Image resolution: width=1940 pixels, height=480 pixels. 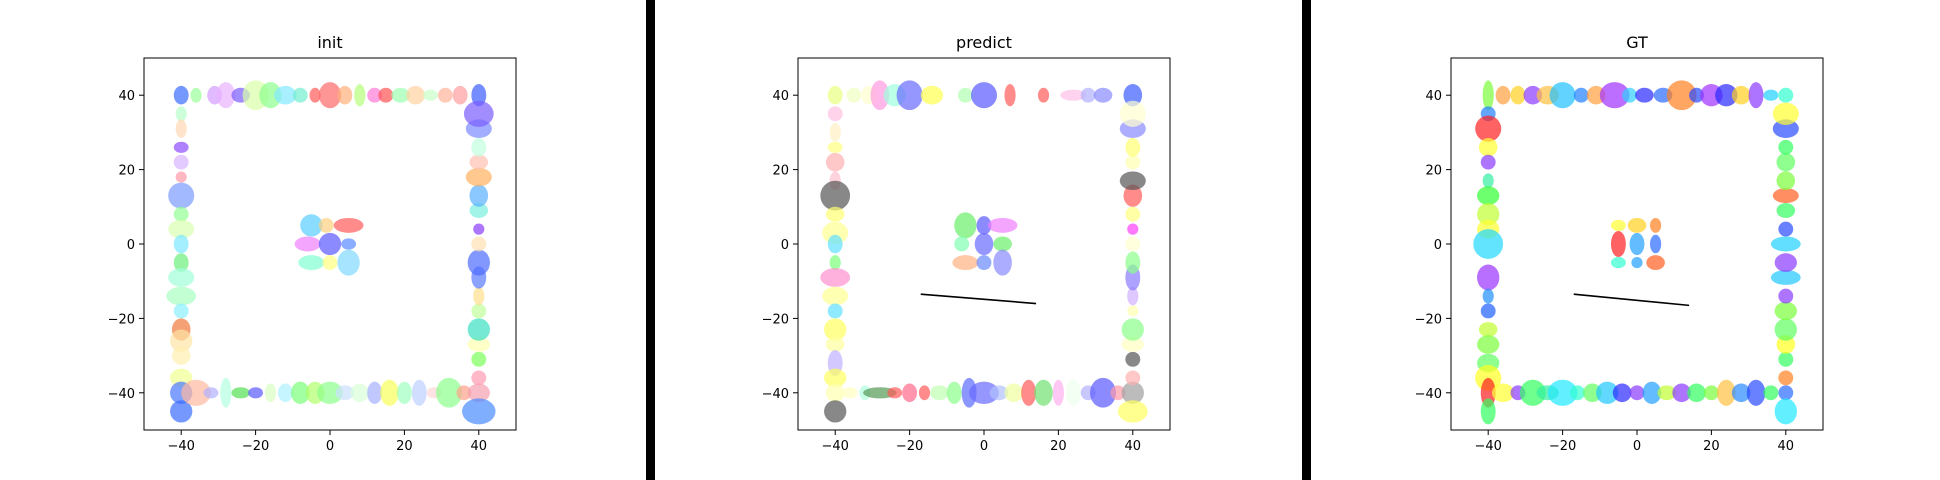 I want to click on plot-marks, so click(x=984, y=251).